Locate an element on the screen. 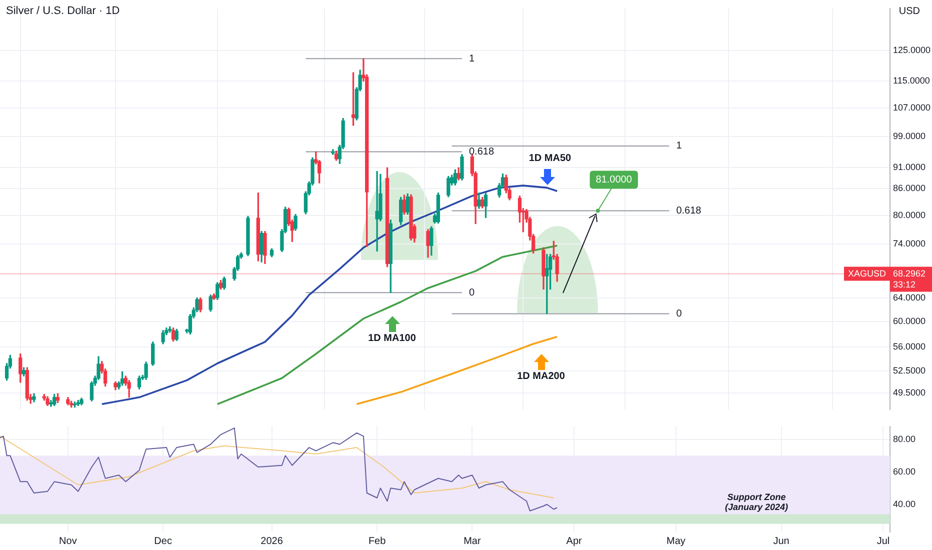  y-tick-label: 99.0000 is located at coordinates (909, 136).